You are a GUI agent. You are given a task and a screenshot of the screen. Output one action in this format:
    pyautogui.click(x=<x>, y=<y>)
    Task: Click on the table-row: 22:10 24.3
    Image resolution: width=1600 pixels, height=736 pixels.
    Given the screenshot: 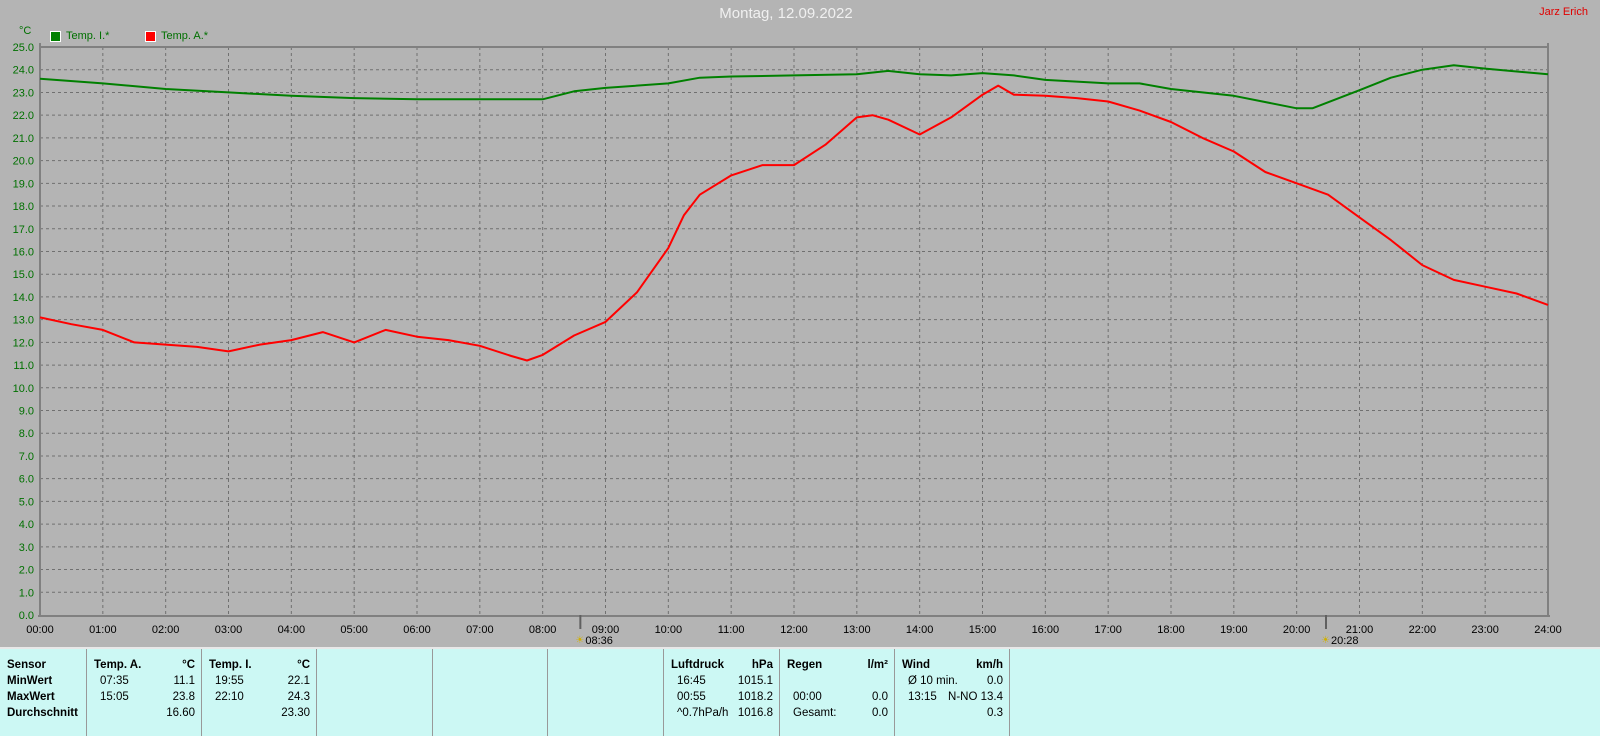 What is the action you would take?
    pyautogui.click(x=259, y=697)
    